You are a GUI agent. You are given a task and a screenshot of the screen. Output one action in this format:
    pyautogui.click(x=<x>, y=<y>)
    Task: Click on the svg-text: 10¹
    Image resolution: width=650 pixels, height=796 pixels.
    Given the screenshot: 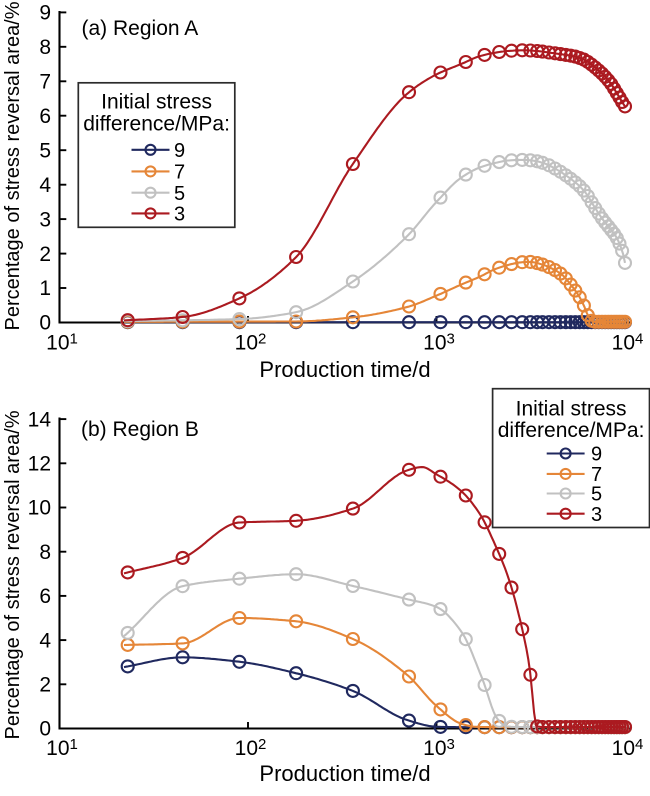 What is the action you would take?
    pyautogui.click(x=62, y=343)
    